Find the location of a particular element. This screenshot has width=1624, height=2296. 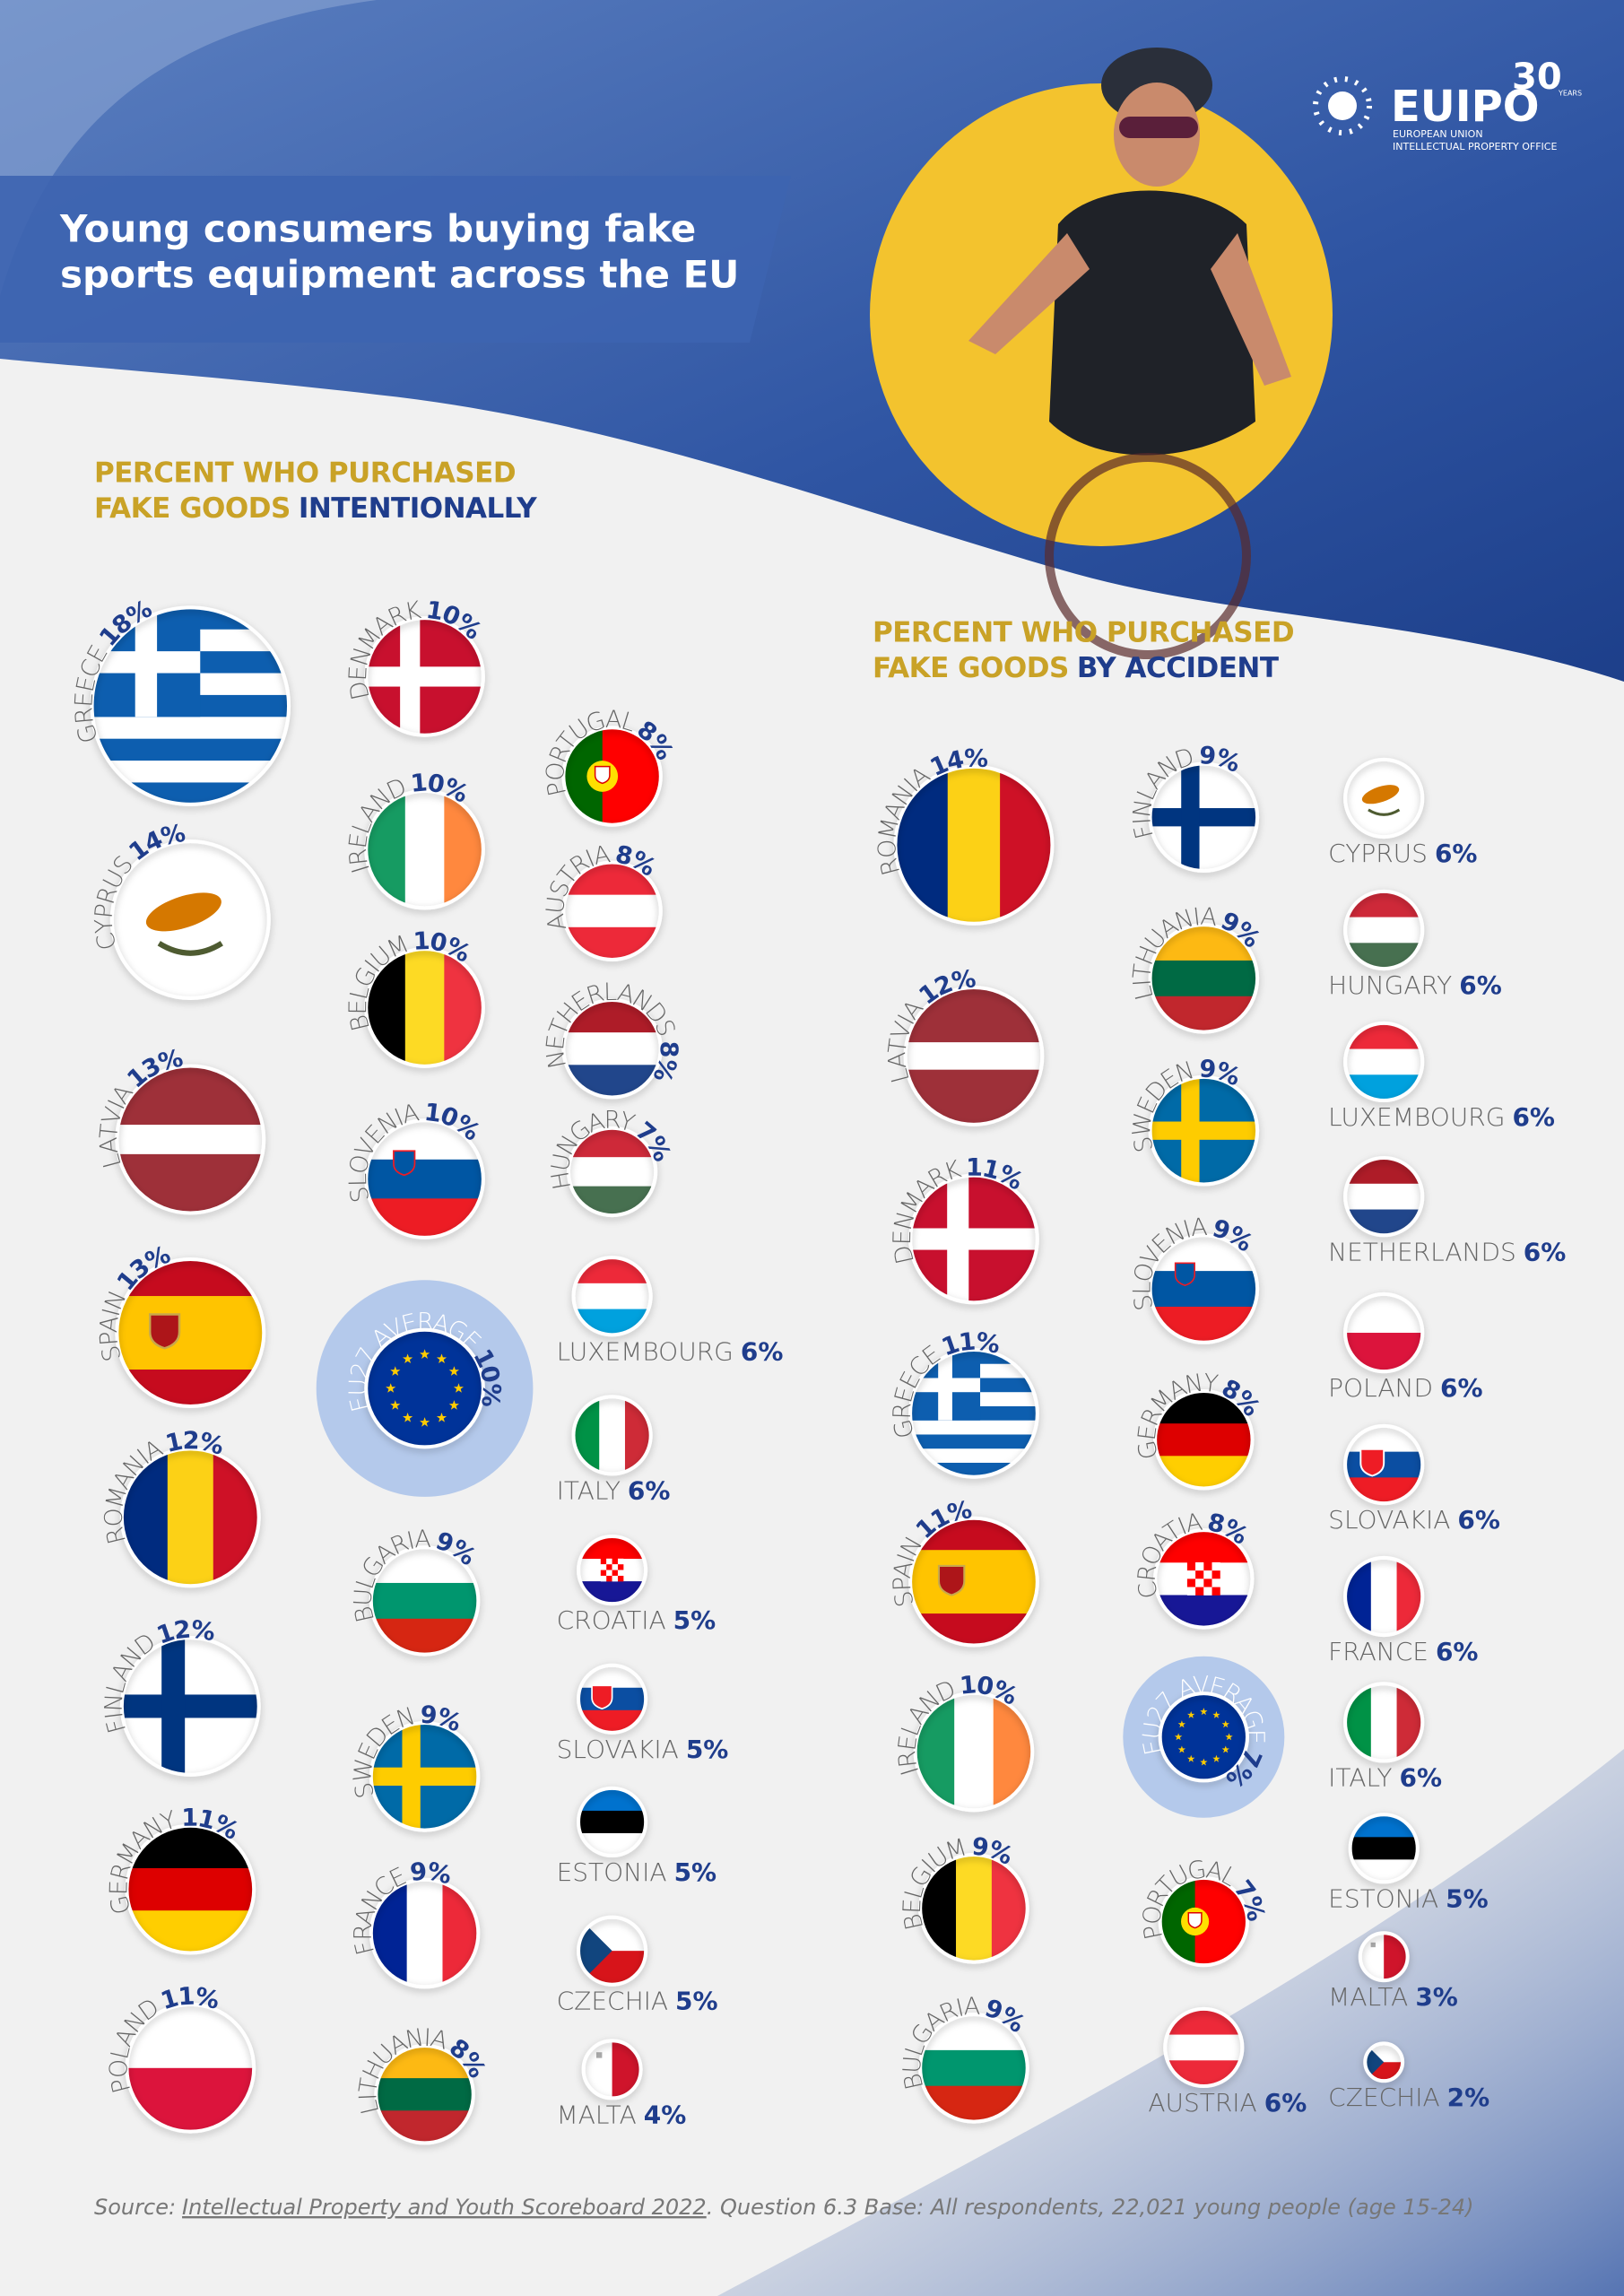

country-label: SLOVAKIA 5% is located at coordinates (643, 1749).